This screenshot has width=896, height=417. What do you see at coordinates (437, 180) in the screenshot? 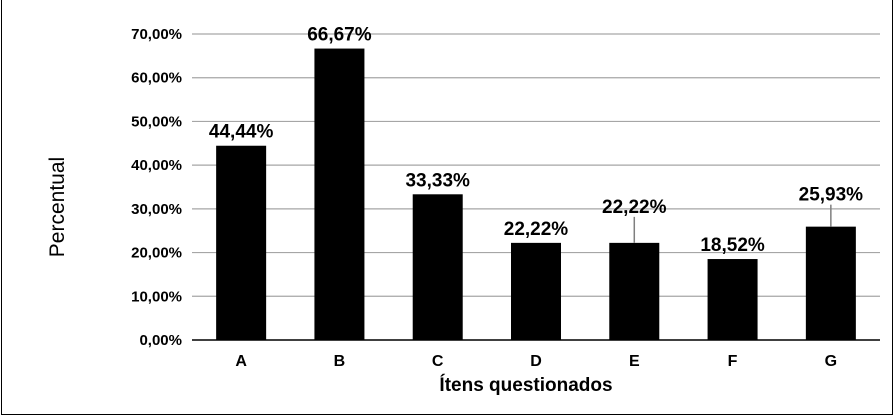
I see `data-label: 33,33%` at bounding box center [437, 180].